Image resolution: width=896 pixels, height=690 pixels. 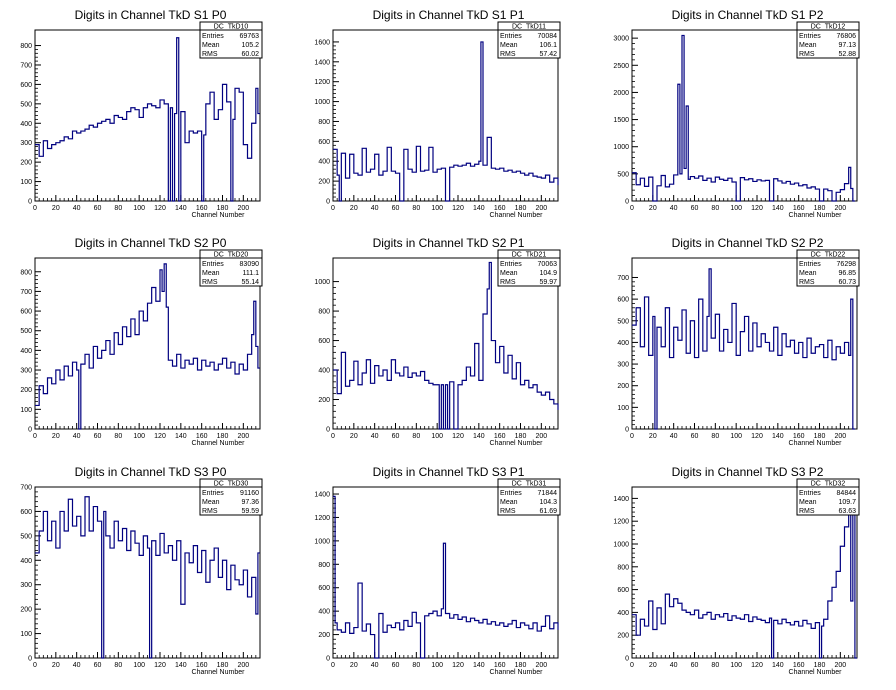 What do you see at coordinates (250, 36) in the screenshot?
I see `stats-entries-value: 69763` at bounding box center [250, 36].